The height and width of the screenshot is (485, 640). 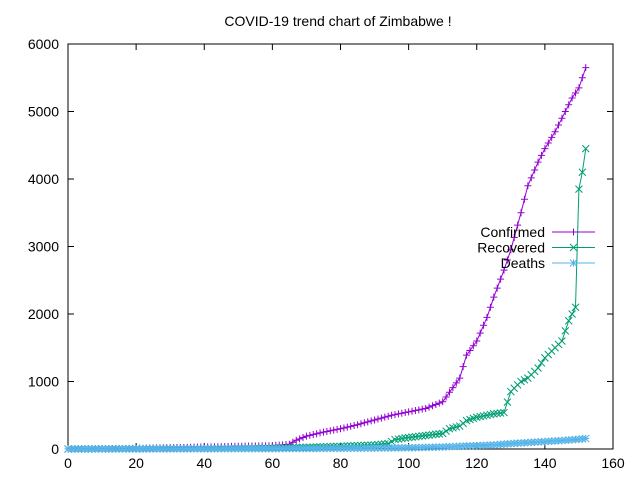 What do you see at coordinates (573, 232) in the screenshot?
I see `legend-marker-confirmed` at bounding box center [573, 232].